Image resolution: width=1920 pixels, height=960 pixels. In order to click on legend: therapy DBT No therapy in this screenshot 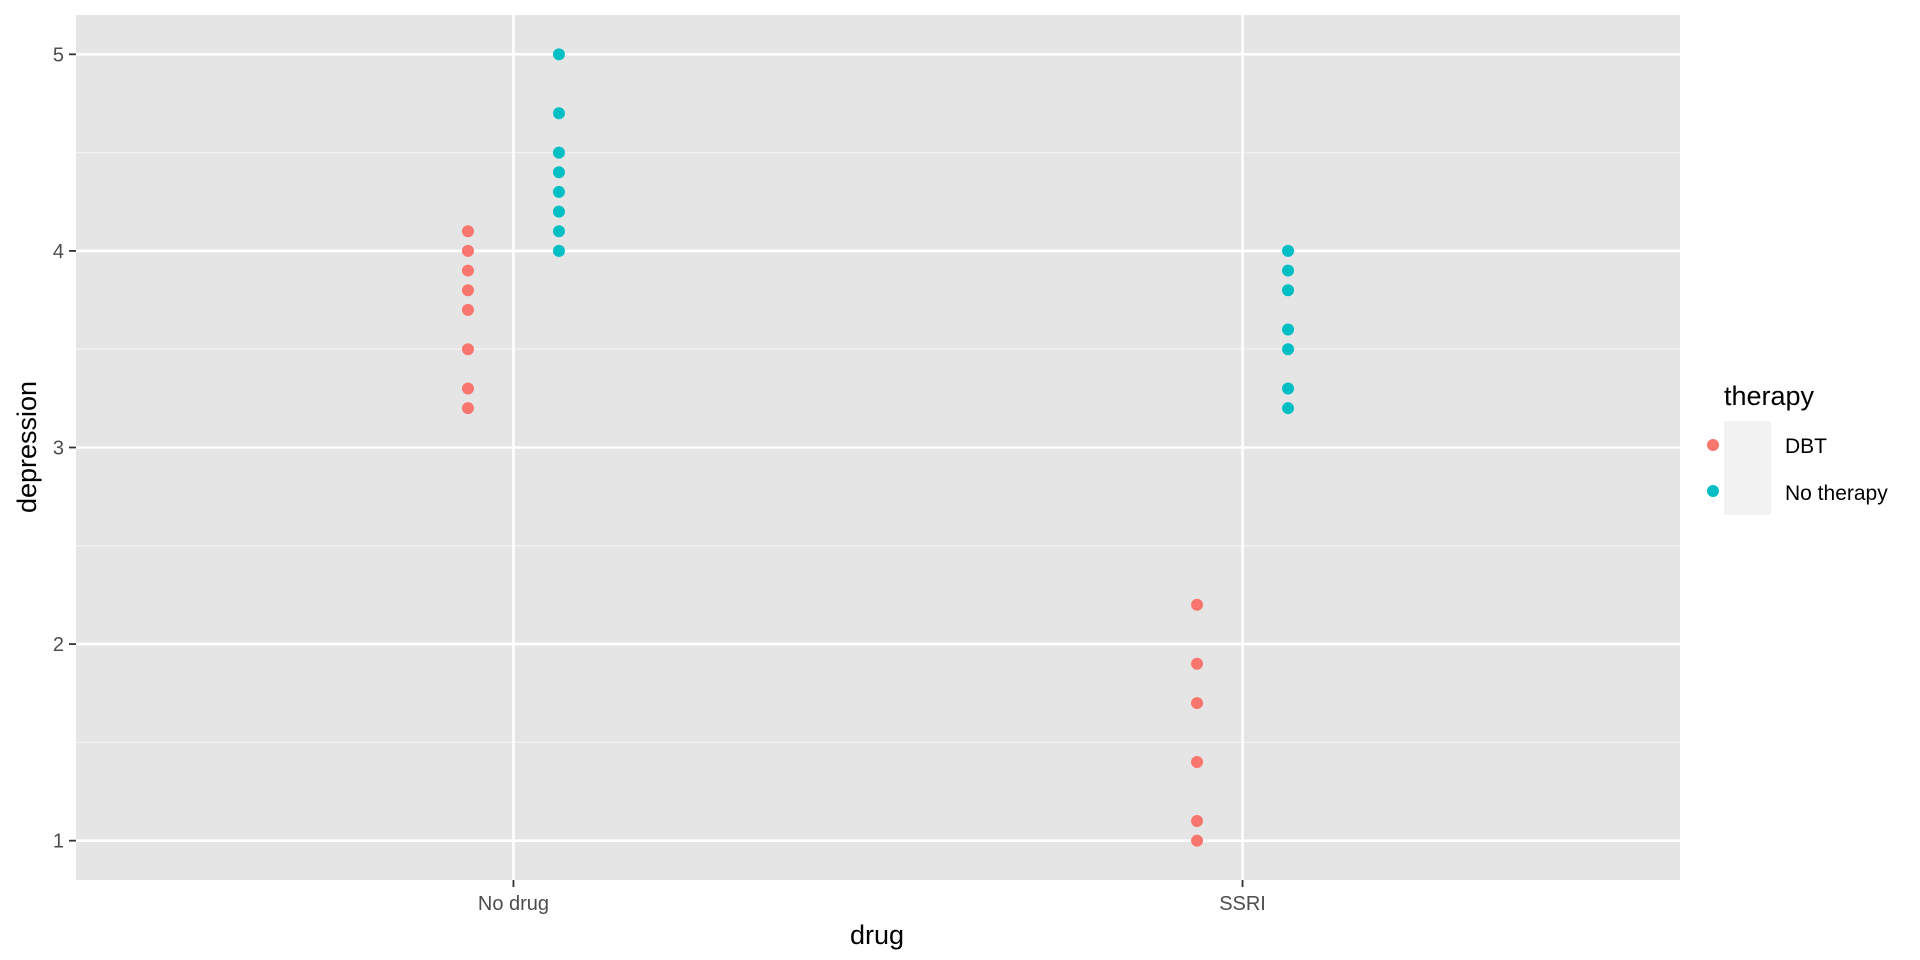, I will do `click(1797, 448)`.